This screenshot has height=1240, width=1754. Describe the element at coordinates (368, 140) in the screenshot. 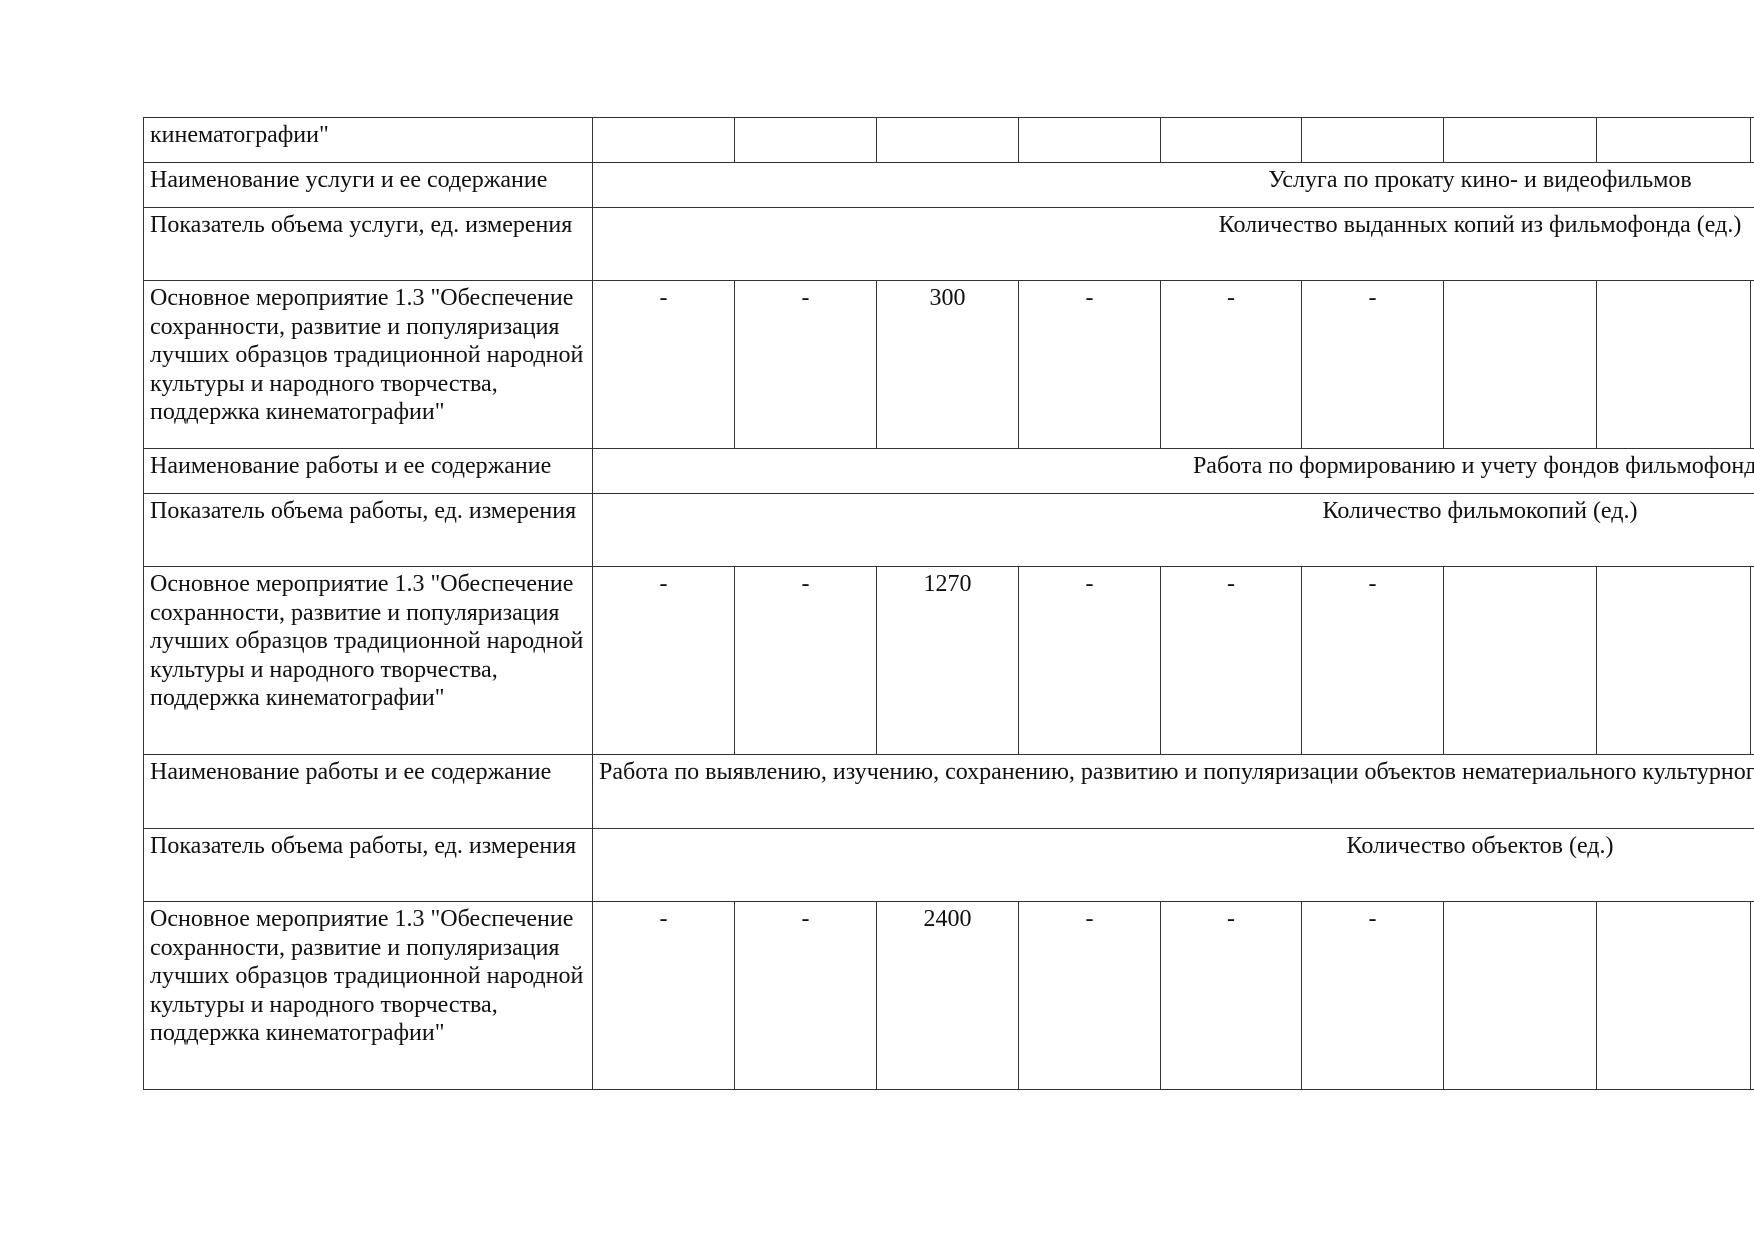

I see `row-label: кинематографии"` at that location.